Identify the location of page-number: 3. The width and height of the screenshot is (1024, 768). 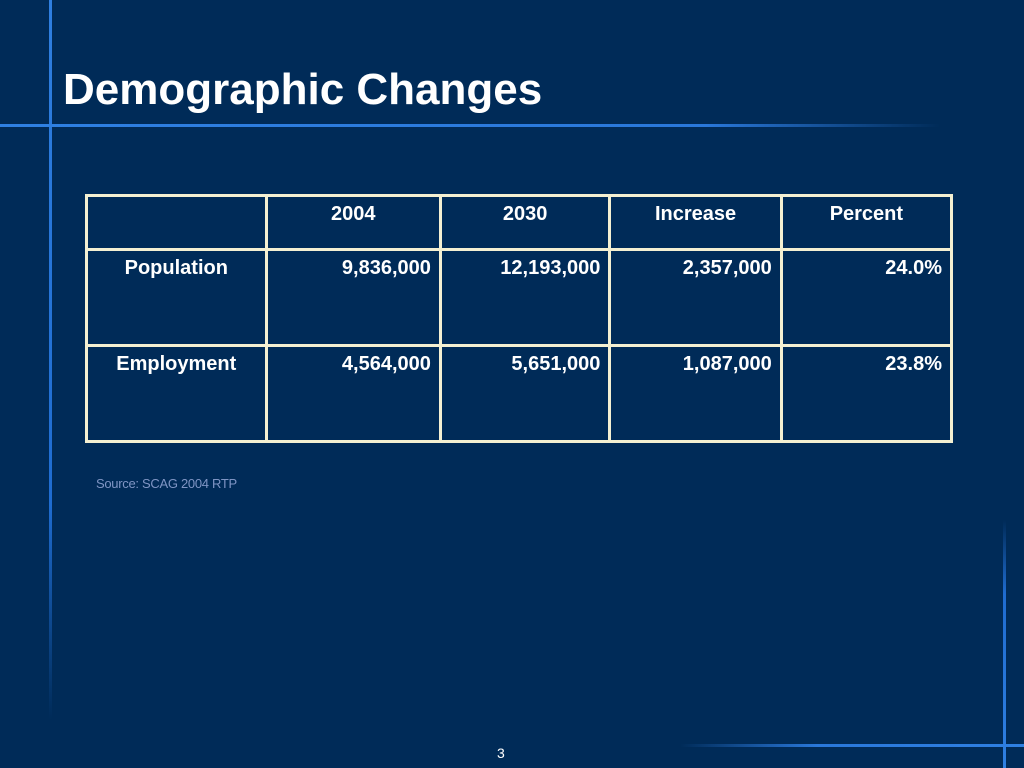
(501, 753).